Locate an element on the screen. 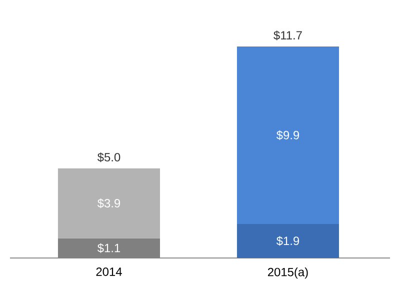  total-label: $5.0 is located at coordinates (108, 157).